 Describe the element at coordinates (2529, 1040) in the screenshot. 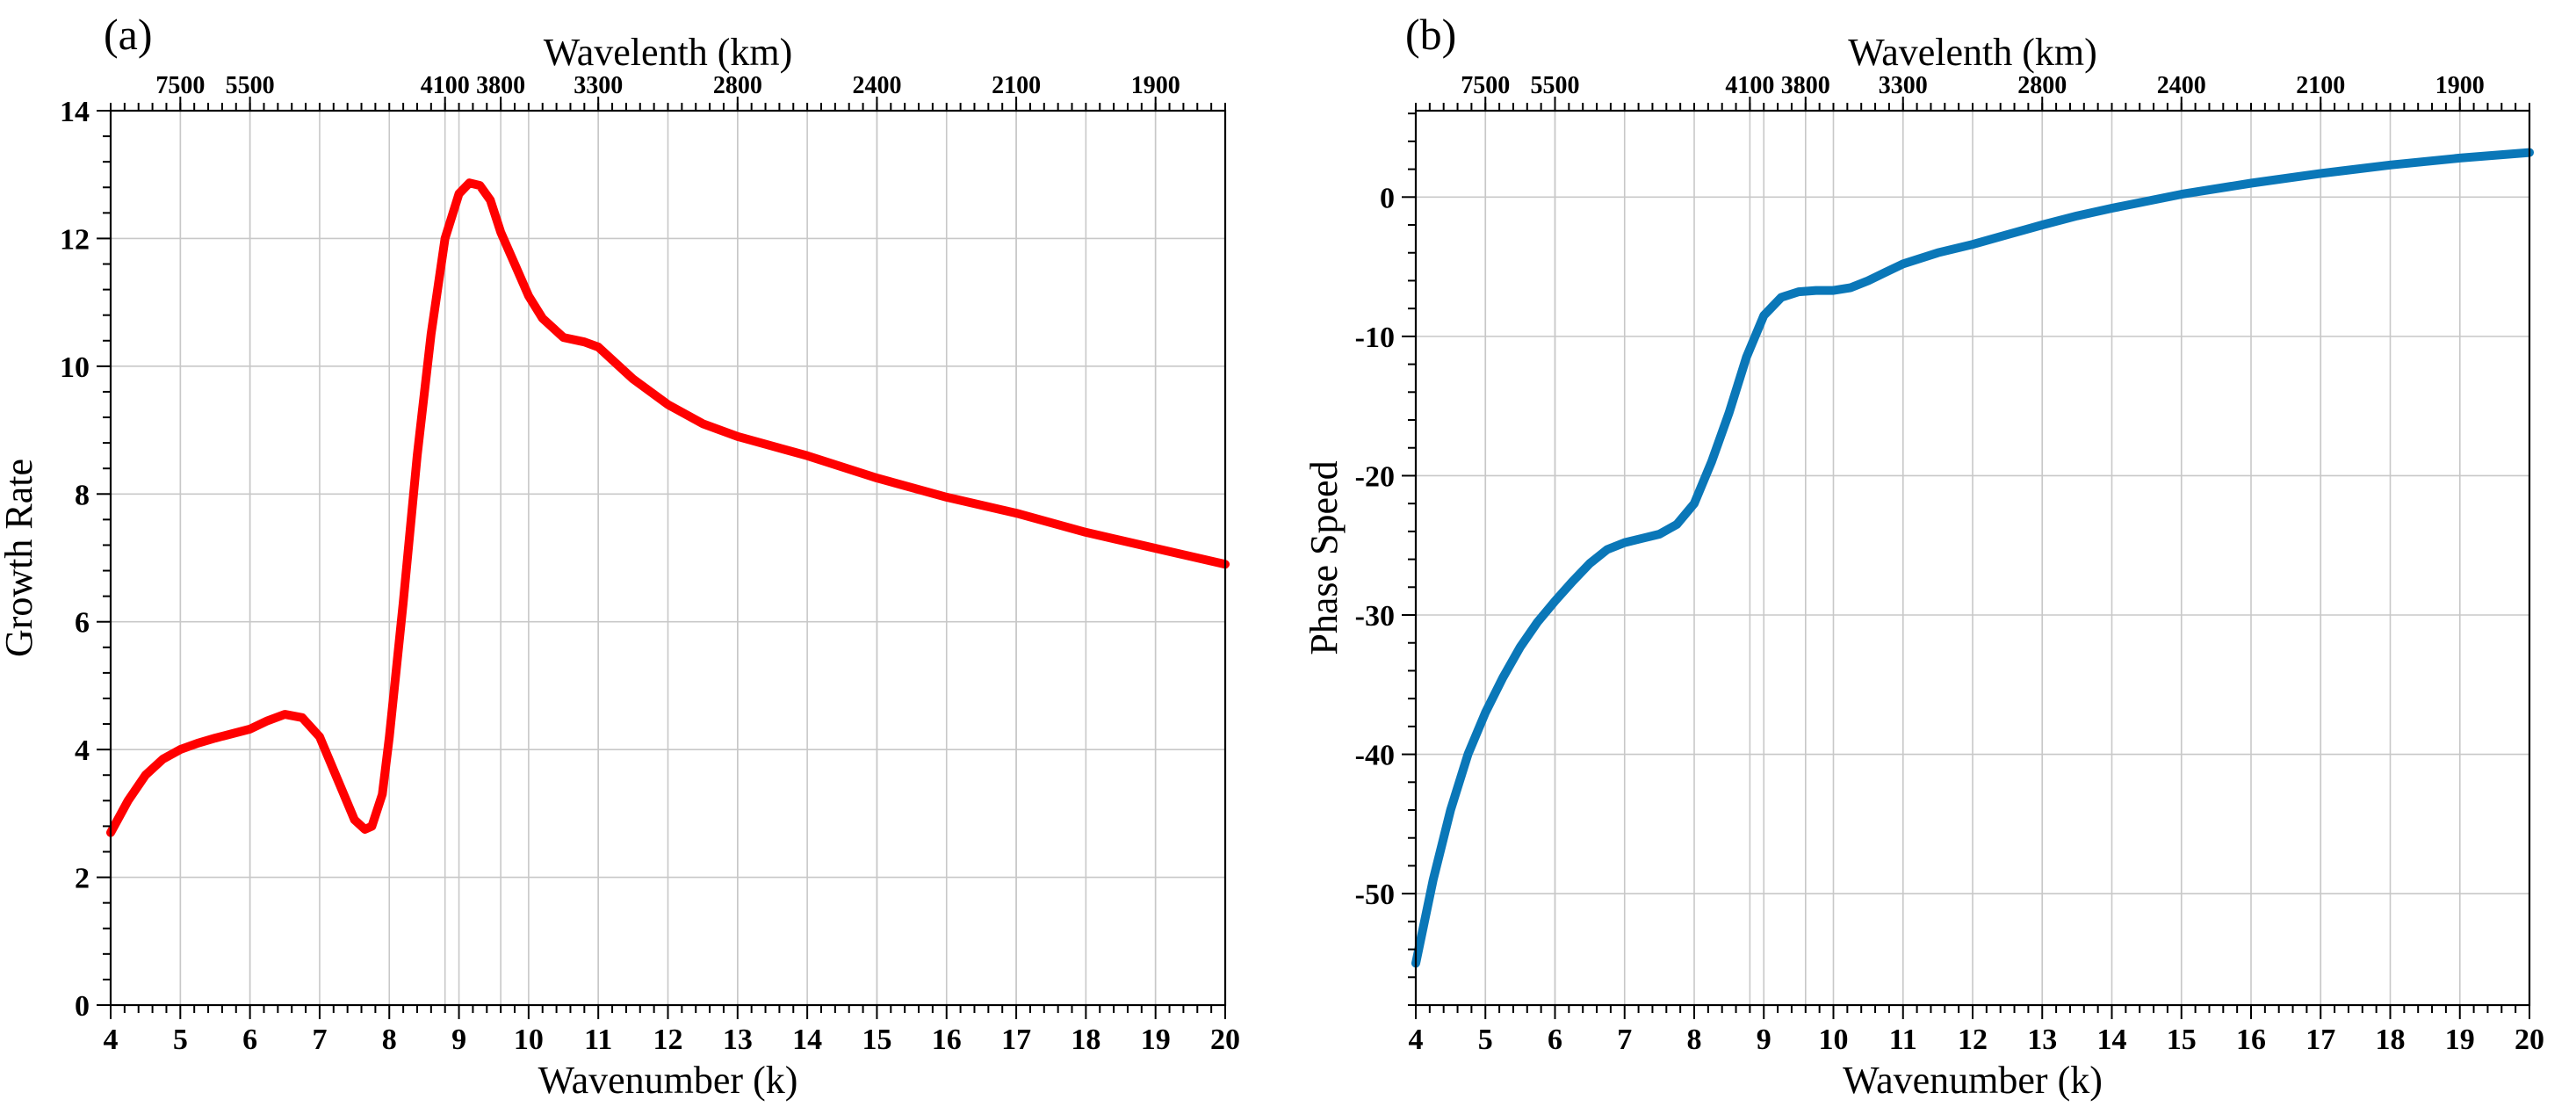

I see `panel-b-x-tick-label: 20` at that location.